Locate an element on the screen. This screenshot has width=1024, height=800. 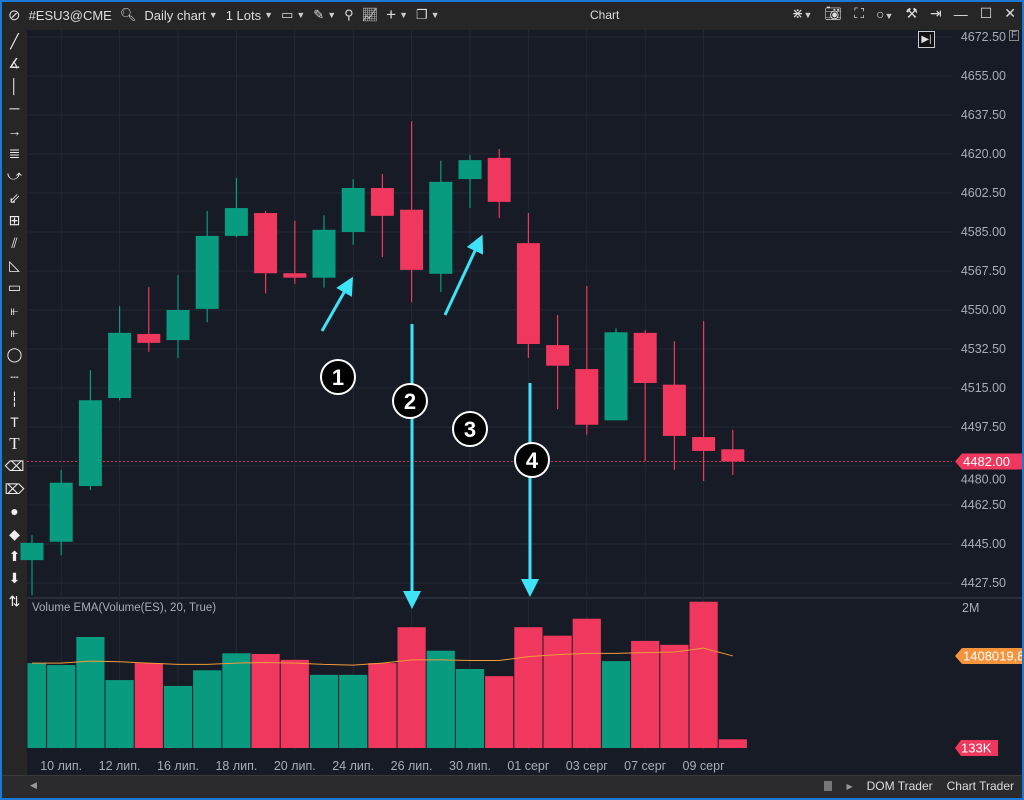
parallel-lines-icon: ⫽ is located at coordinates (14, 242).